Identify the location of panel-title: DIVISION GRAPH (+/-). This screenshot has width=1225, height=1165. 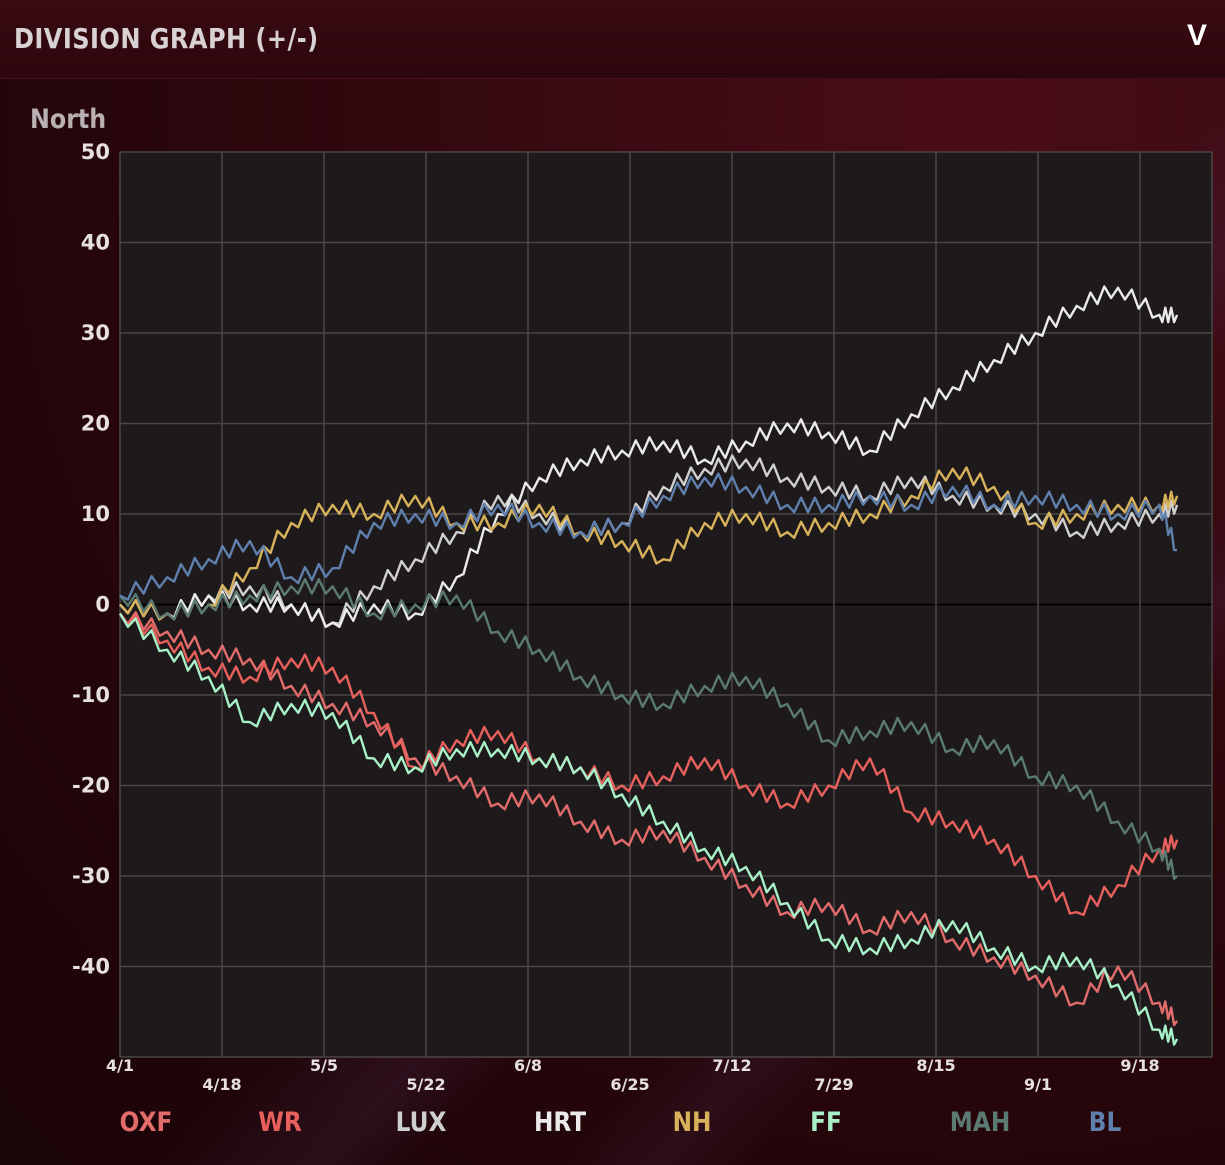
(166, 38).